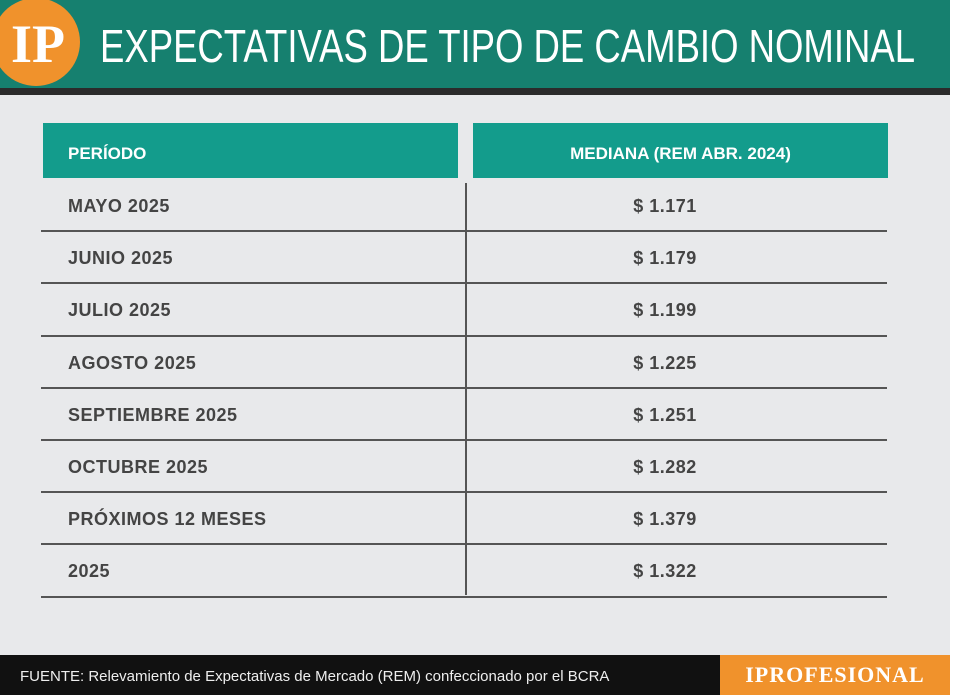  What do you see at coordinates (665, 571) in the screenshot?
I see `row-value: $ 1.322` at bounding box center [665, 571].